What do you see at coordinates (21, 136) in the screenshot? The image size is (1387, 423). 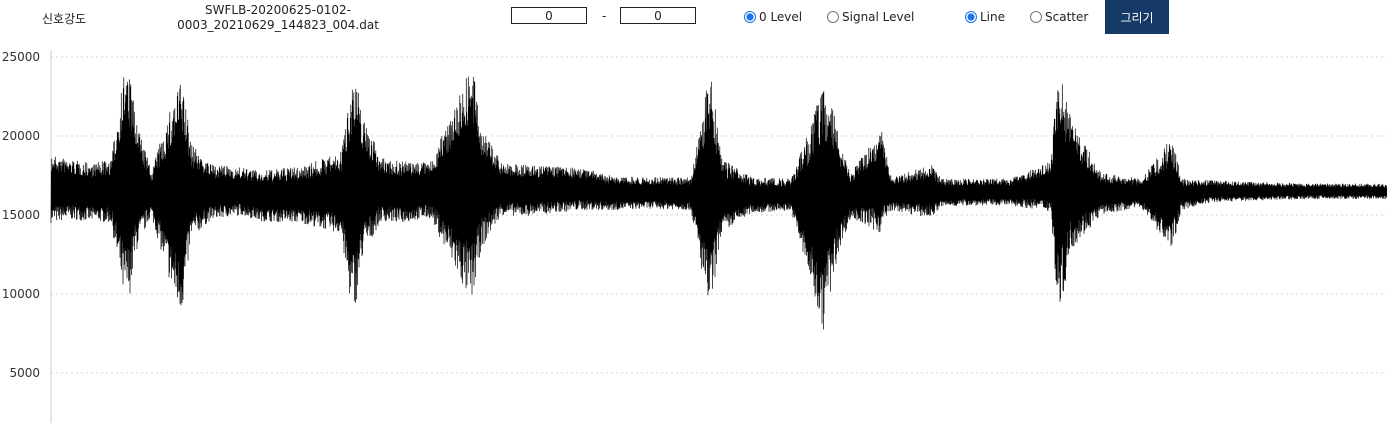 I see `y-tick-label: 20000` at bounding box center [21, 136].